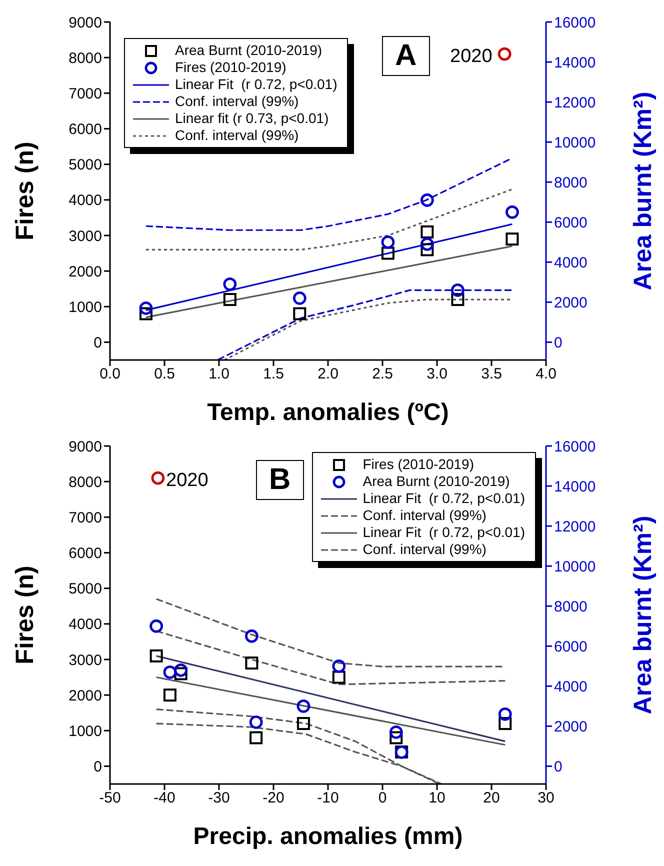  Describe the element at coordinates (280, 480) in the screenshot. I see `annotation: B` at that location.